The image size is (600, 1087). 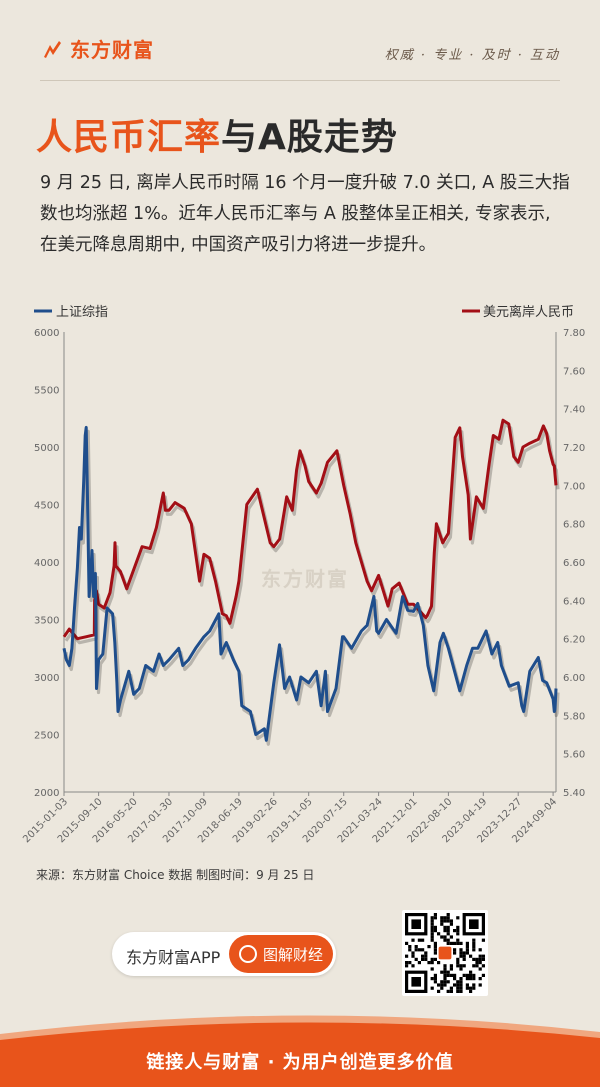 What do you see at coordinates (416, 924) in the screenshot?
I see `qr-finder` at bounding box center [416, 924].